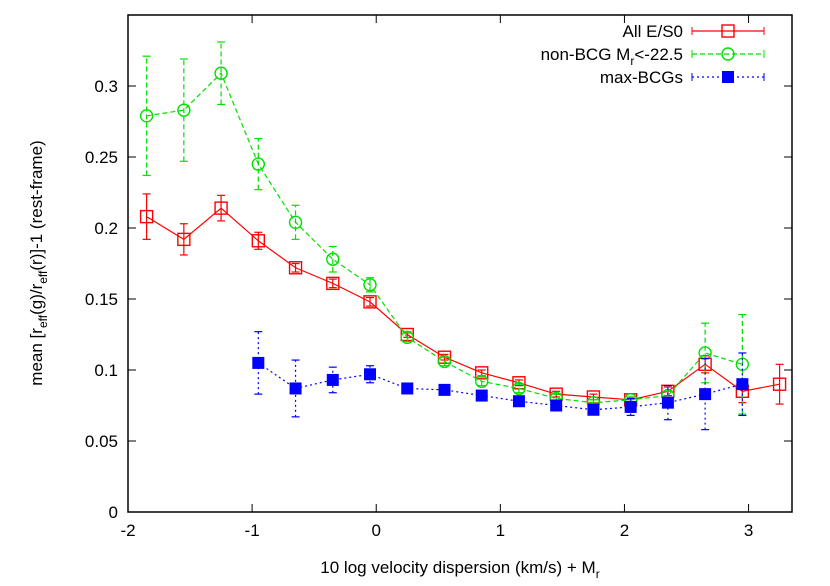 The width and height of the screenshot is (830, 586). I want to click on x-tick-label: 0, so click(375, 530).